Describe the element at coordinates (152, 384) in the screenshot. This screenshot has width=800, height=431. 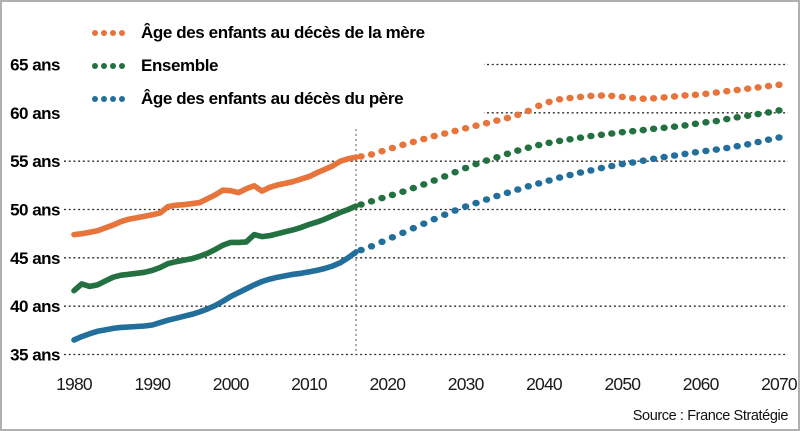
I see `x-axis-tick-label: 1990` at that location.